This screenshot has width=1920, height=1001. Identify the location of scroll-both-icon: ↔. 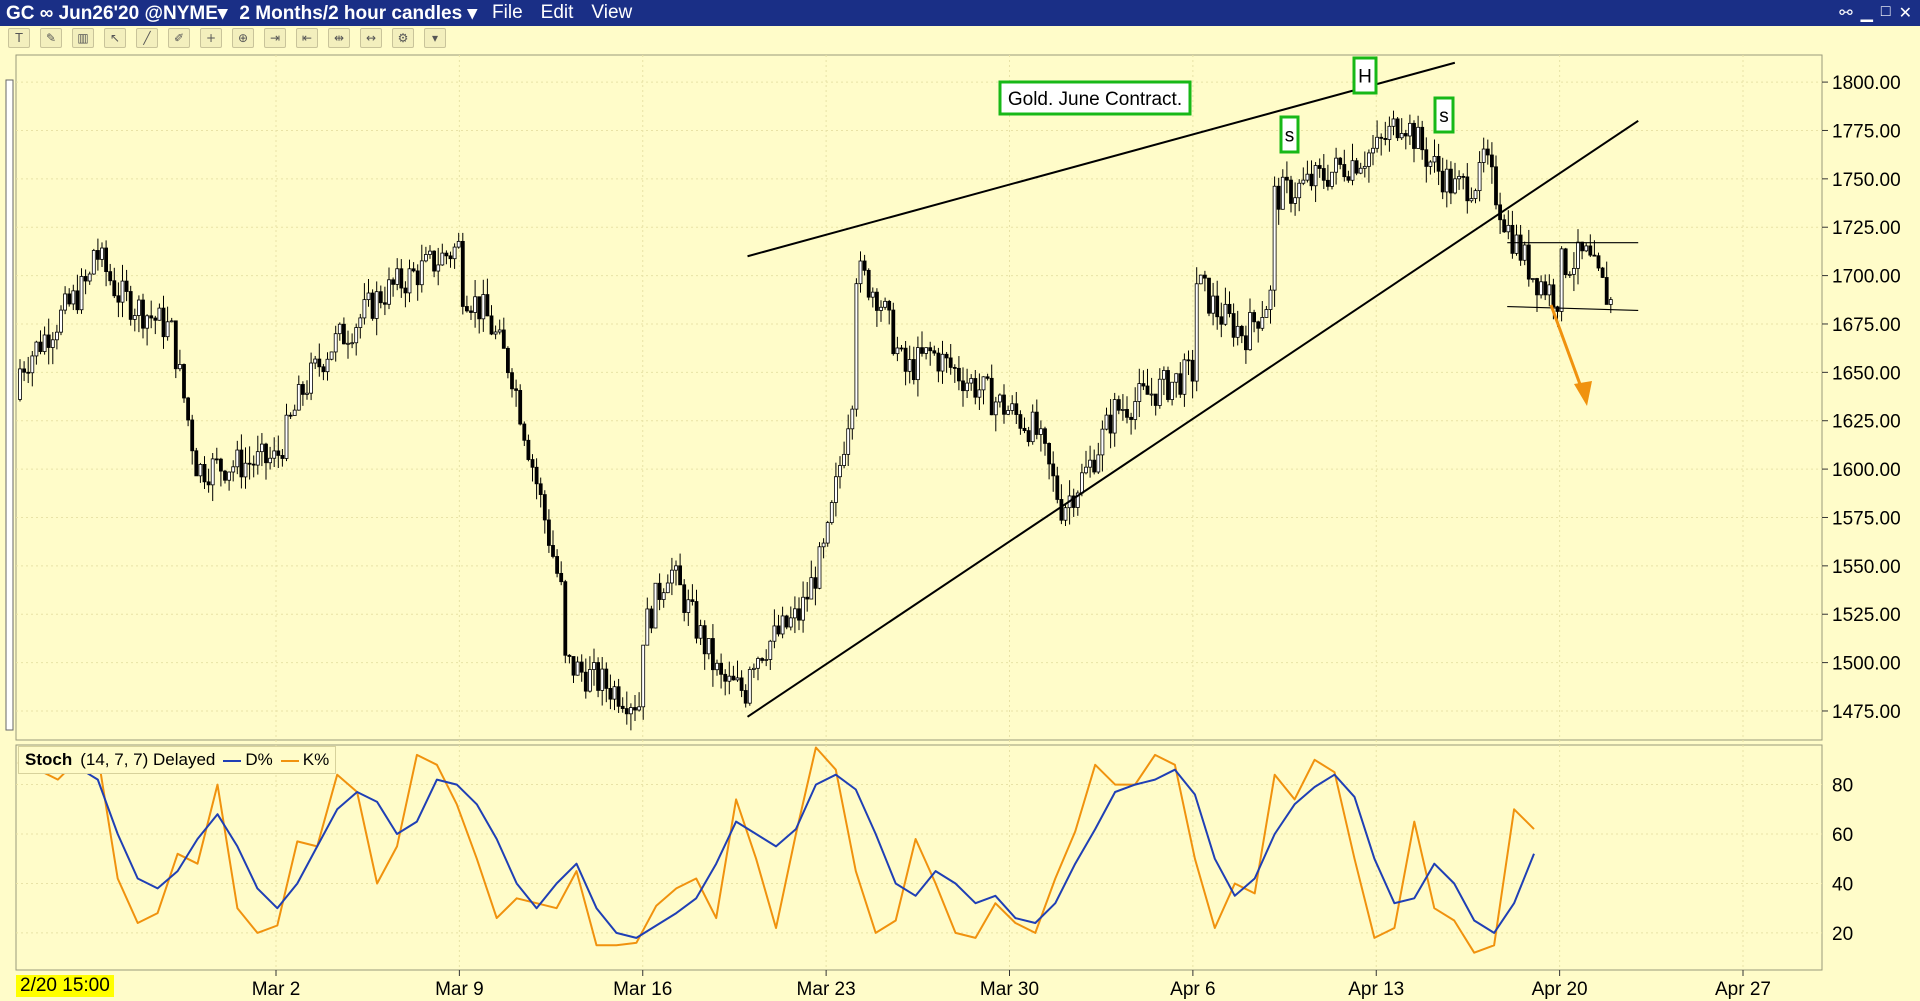
(371, 38).